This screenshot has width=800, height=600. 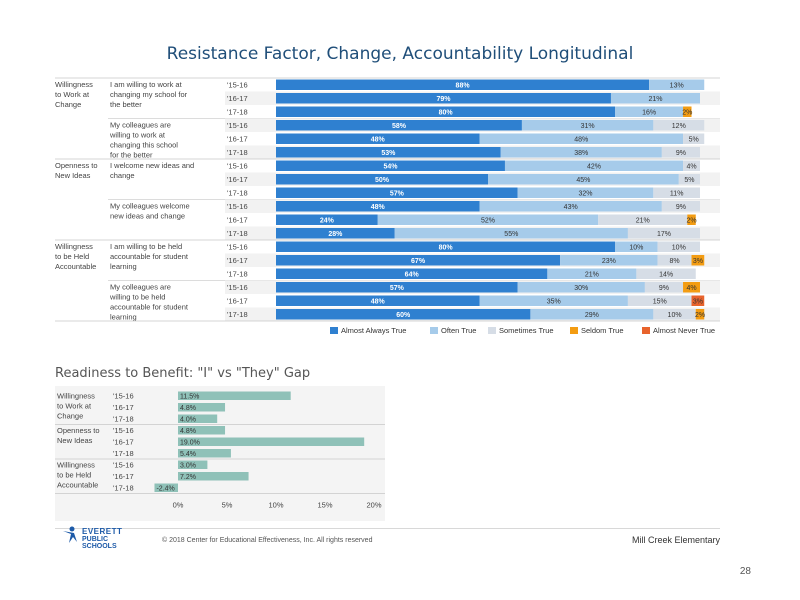 I want to click on logo-text-line1: EVERETT, so click(x=102, y=531).